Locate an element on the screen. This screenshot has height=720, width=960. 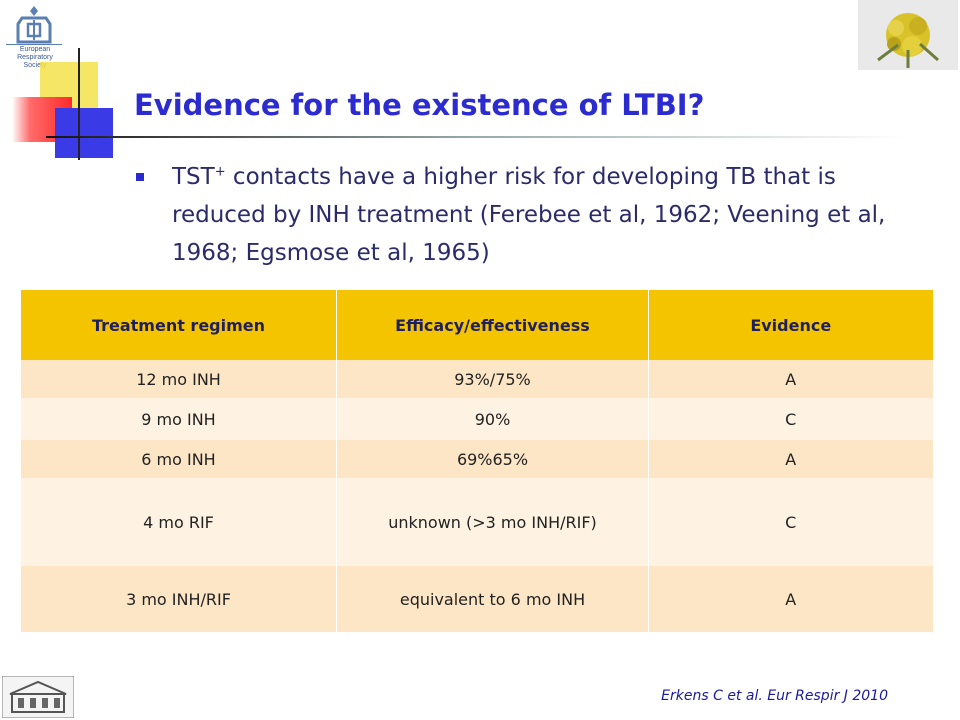
cell-regimen: 4 mo RIF is located at coordinates (178, 522).